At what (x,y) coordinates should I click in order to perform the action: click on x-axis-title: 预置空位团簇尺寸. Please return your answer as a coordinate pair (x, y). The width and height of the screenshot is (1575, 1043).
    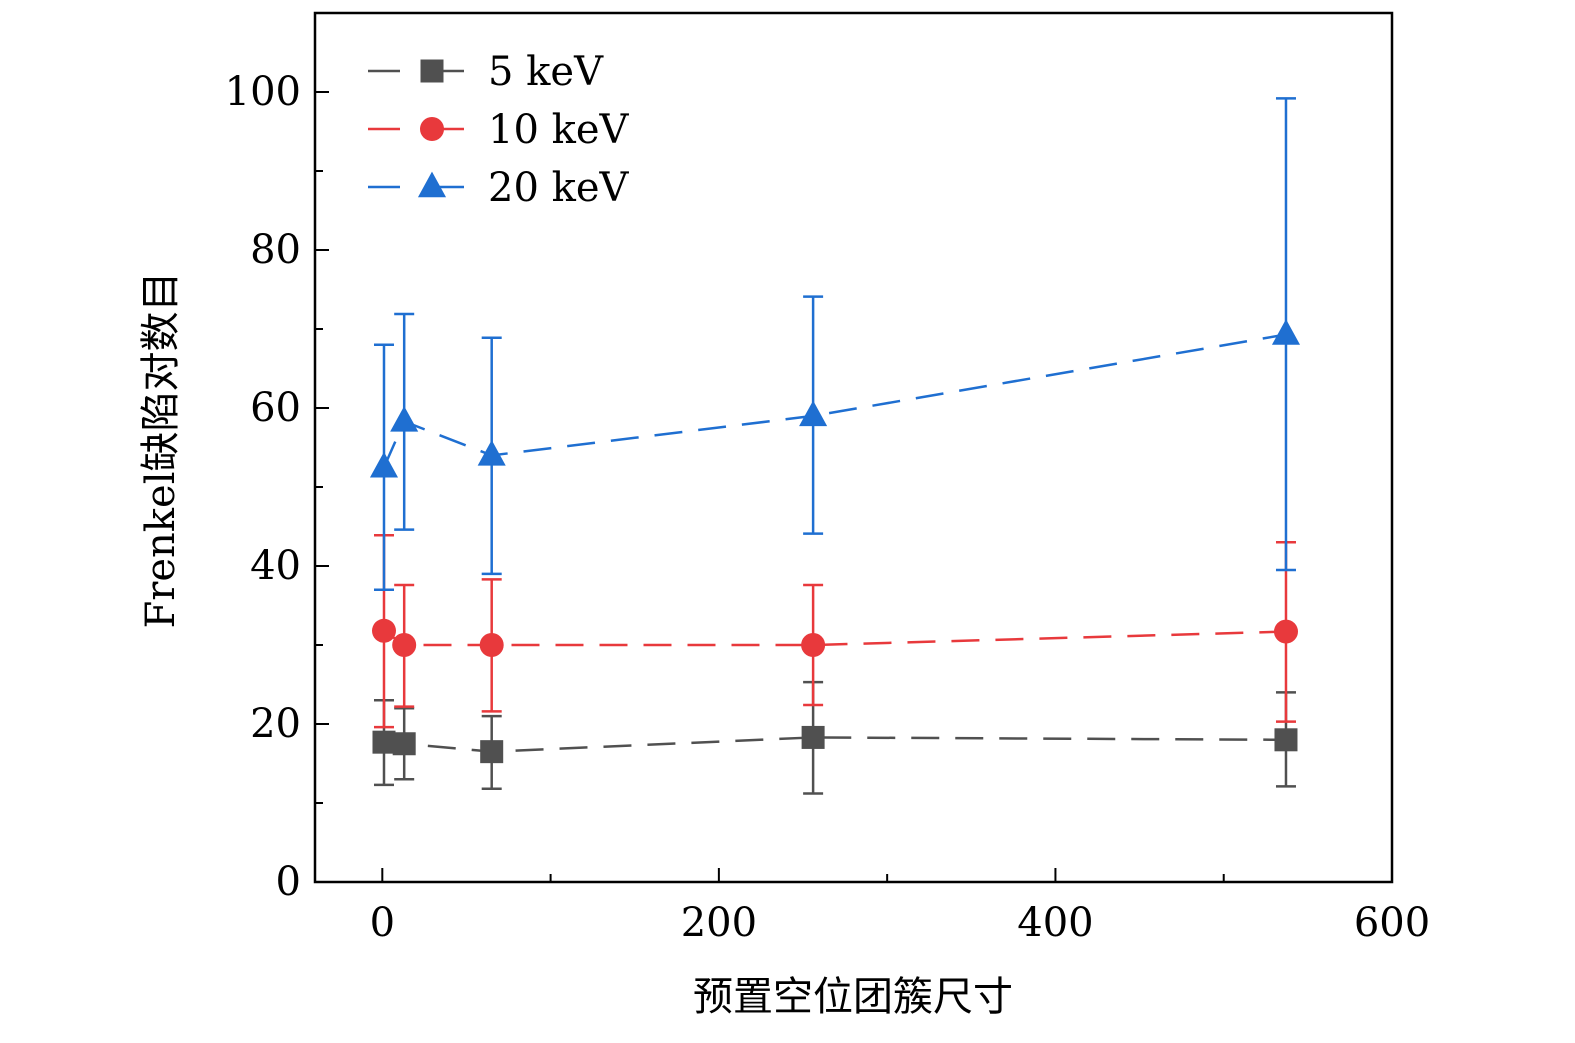
    Looking at the image, I should click on (853, 997).